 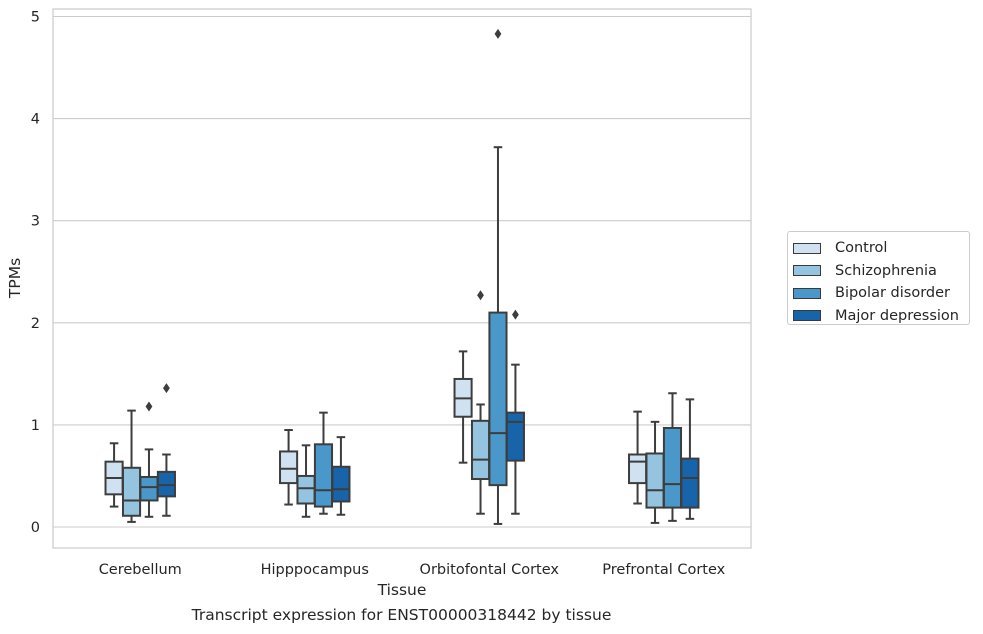 What do you see at coordinates (35, 18) in the screenshot?
I see `y-tick-label: 5` at bounding box center [35, 18].